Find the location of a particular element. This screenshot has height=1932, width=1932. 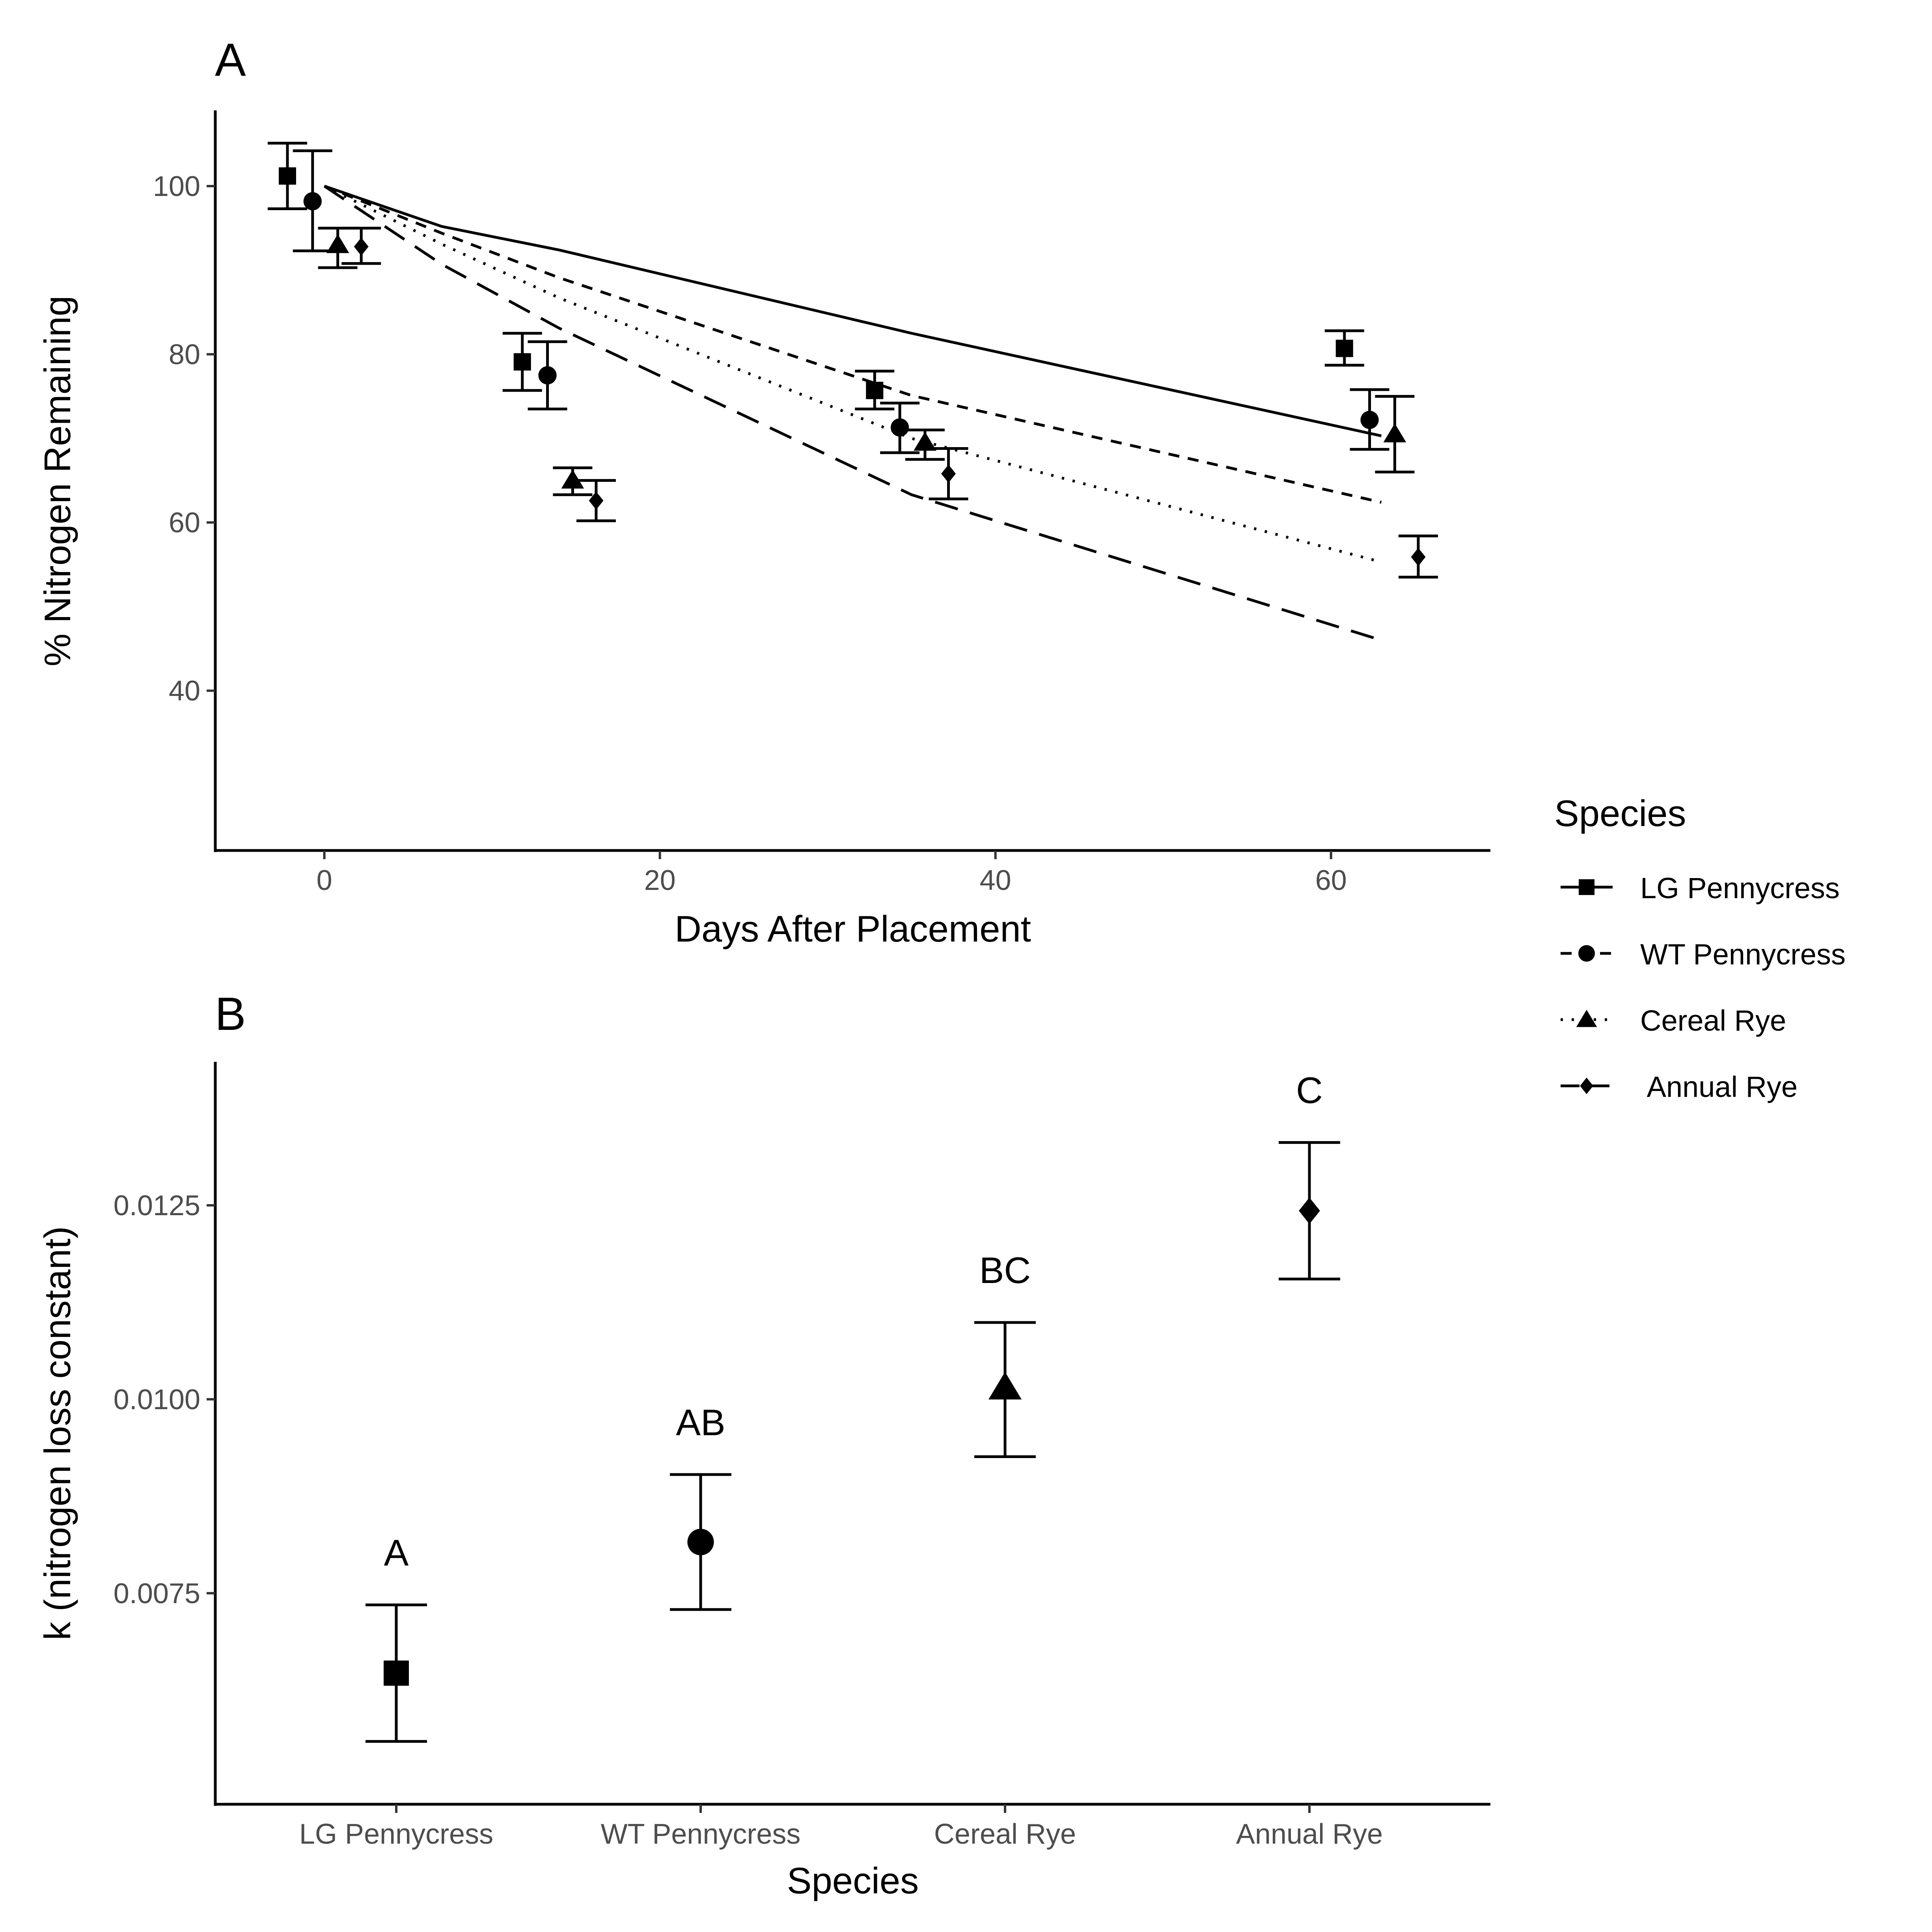

panel-a-y-ticks: 40 60 80 100 is located at coordinates (184, 439).